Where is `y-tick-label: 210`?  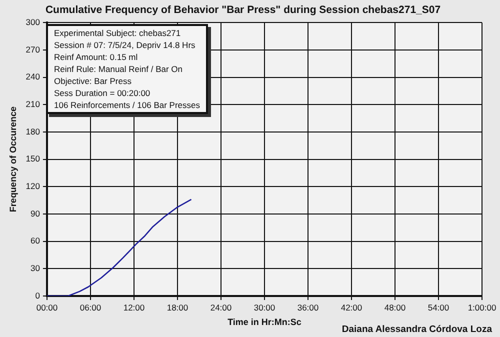
y-tick-label: 210 is located at coordinates (33, 103).